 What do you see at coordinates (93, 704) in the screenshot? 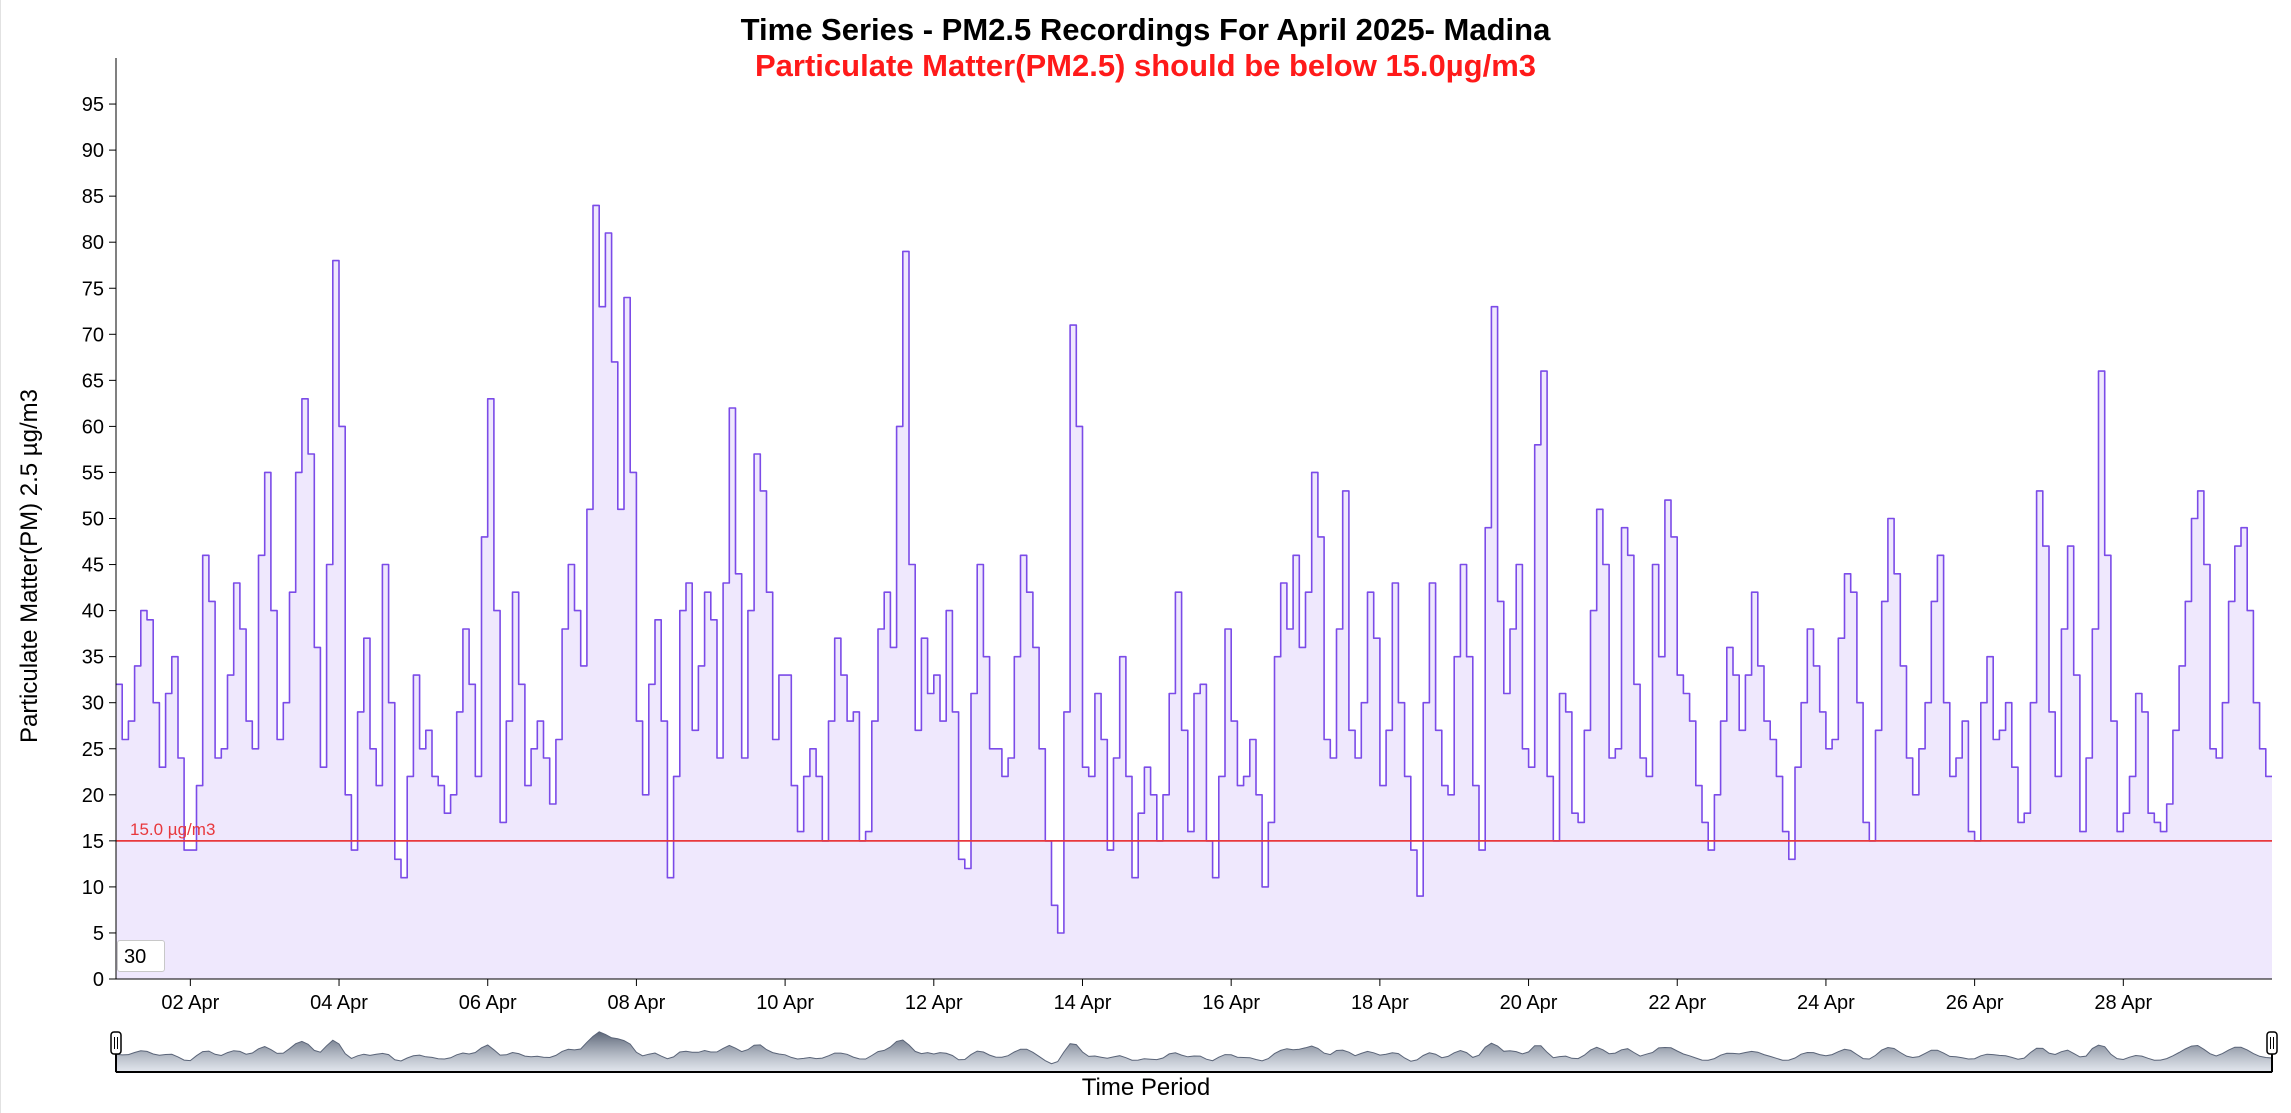
I see `y-tick-label: 30` at bounding box center [93, 704].